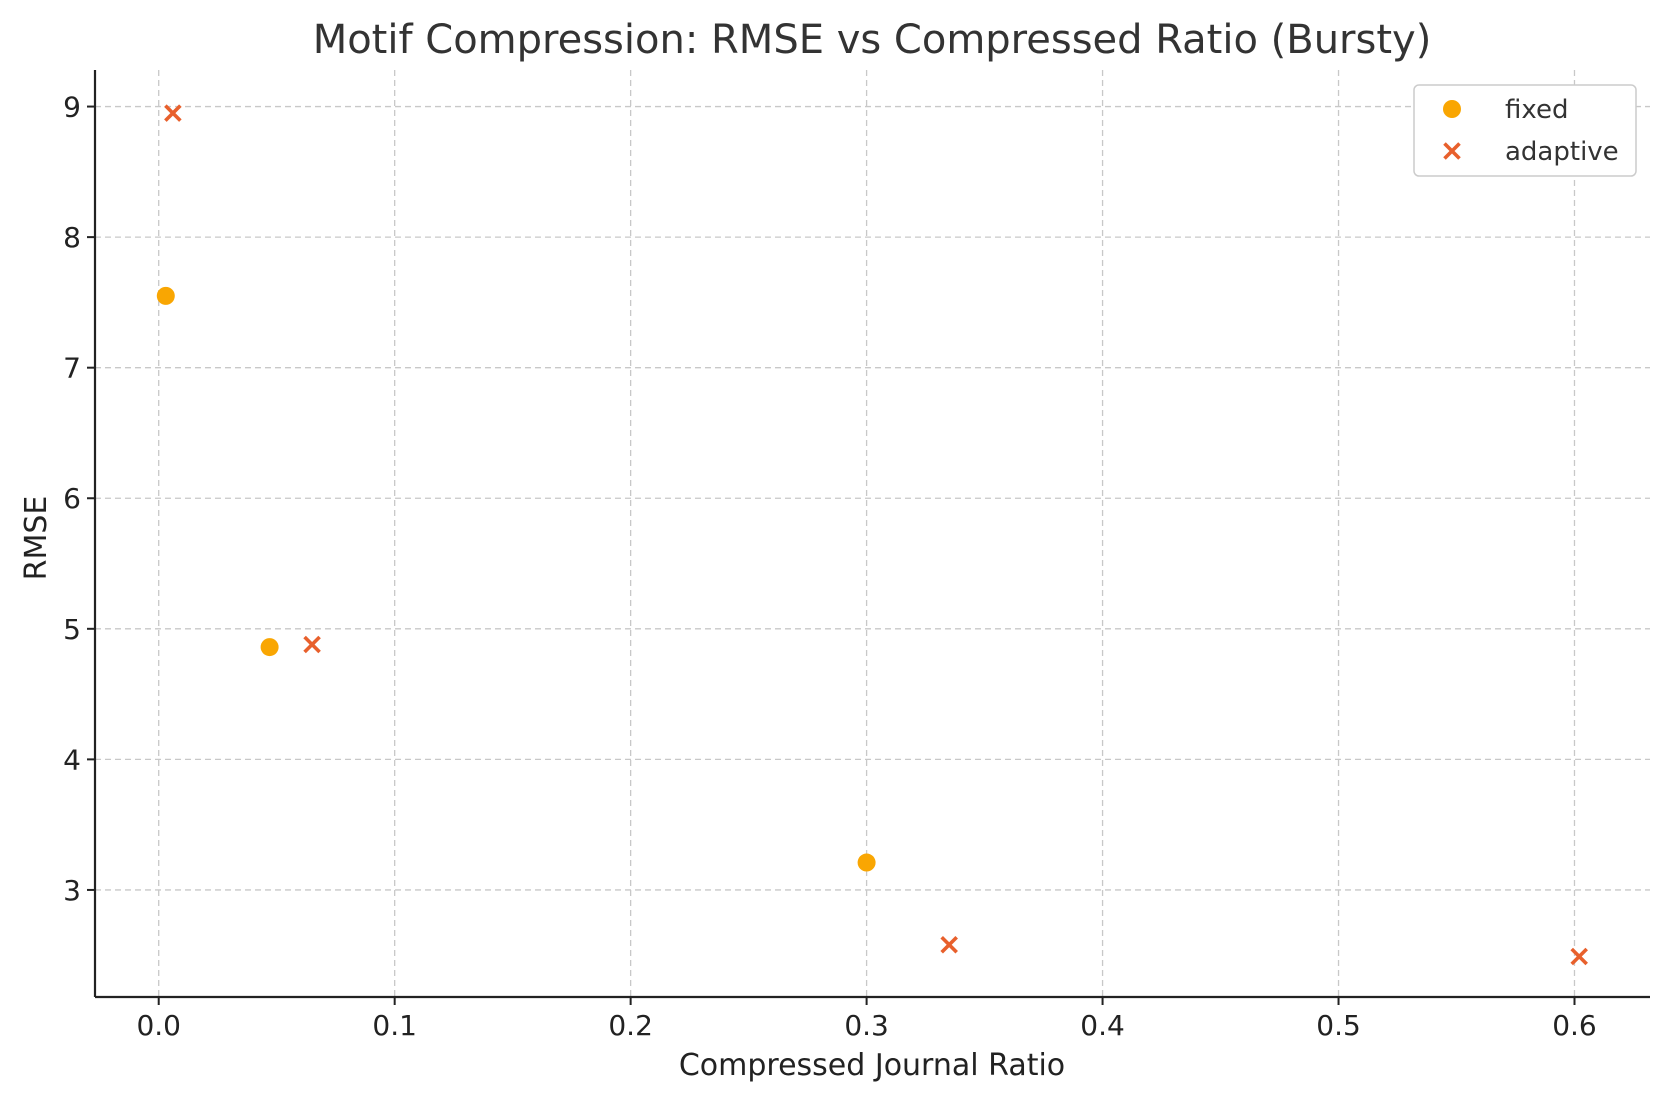  Describe the element at coordinates (72, 890) in the screenshot. I see `y-tick-label: 3` at that location.